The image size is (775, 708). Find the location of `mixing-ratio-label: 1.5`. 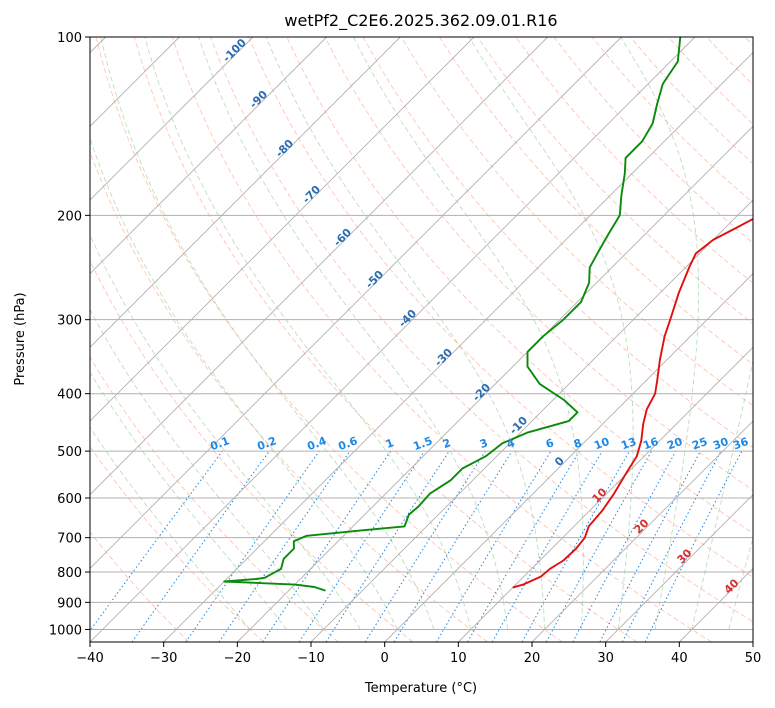

mixing-ratio-label: 1.5 is located at coordinates (422, 443).